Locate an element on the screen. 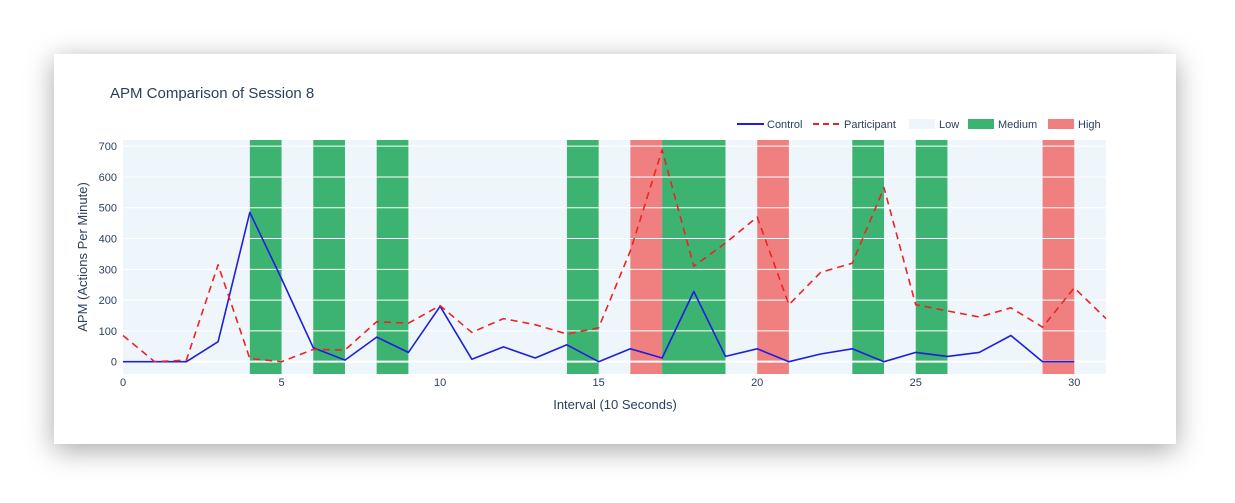 The width and height of the screenshot is (1235, 503). x-tick-label: 5 is located at coordinates (281, 383).